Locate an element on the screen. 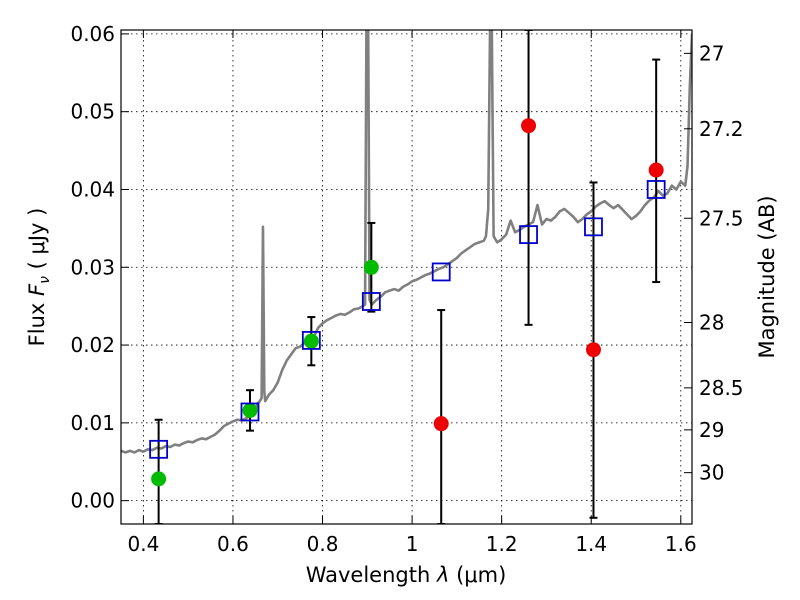 The image size is (800, 600). y-tick-label: 0.05 is located at coordinates (92, 112).